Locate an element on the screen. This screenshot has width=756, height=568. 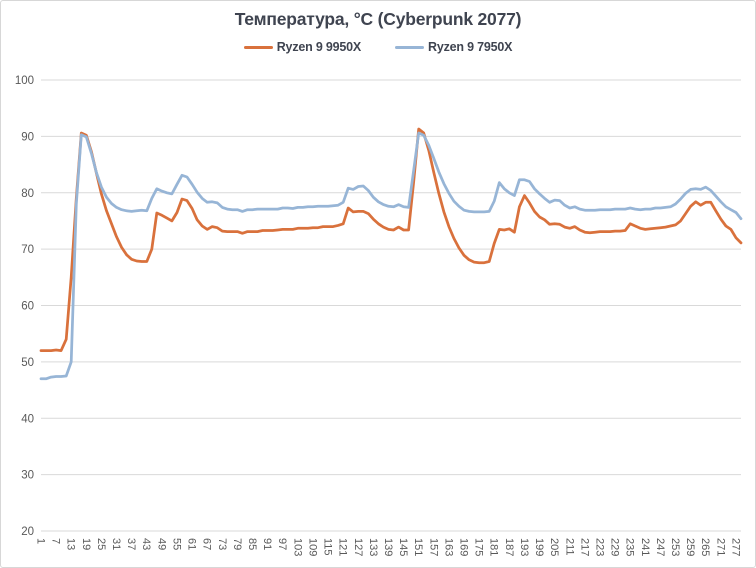
x-tick-label: 157 is located at coordinates (433, 547).